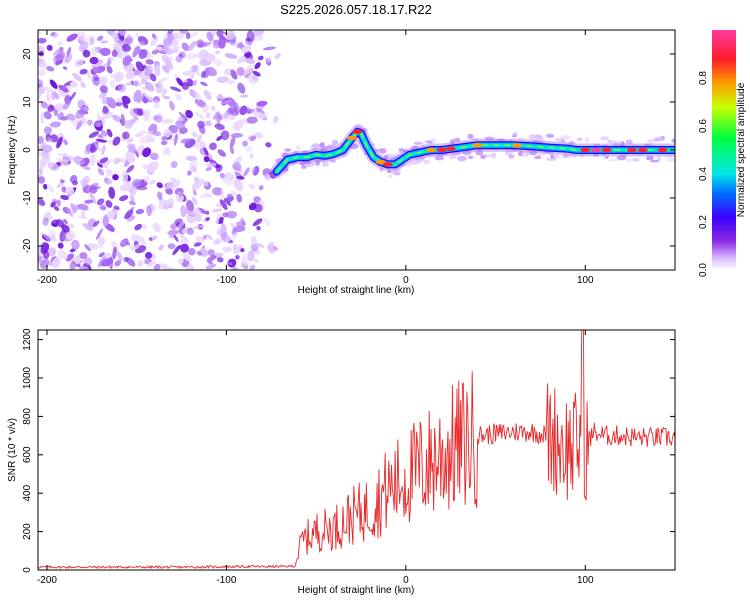 The height and width of the screenshot is (600, 750). What do you see at coordinates (27, 54) in the screenshot?
I see `spectrogram-ytick-label: 20` at bounding box center [27, 54].